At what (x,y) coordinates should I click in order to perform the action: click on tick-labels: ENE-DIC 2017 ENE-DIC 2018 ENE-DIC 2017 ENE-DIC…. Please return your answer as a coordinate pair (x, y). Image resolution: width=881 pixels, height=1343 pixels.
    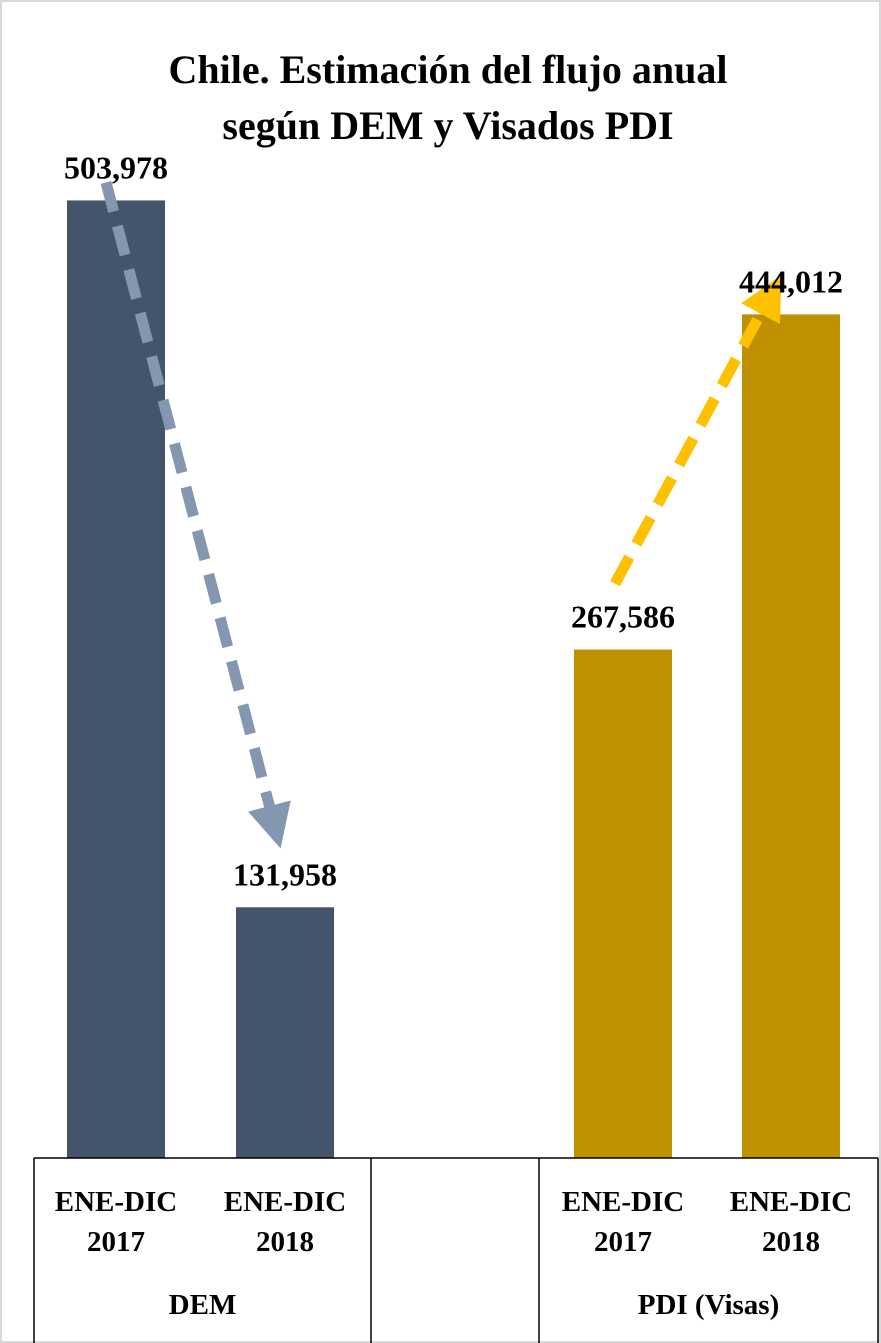
    Looking at the image, I should click on (453, 1222).